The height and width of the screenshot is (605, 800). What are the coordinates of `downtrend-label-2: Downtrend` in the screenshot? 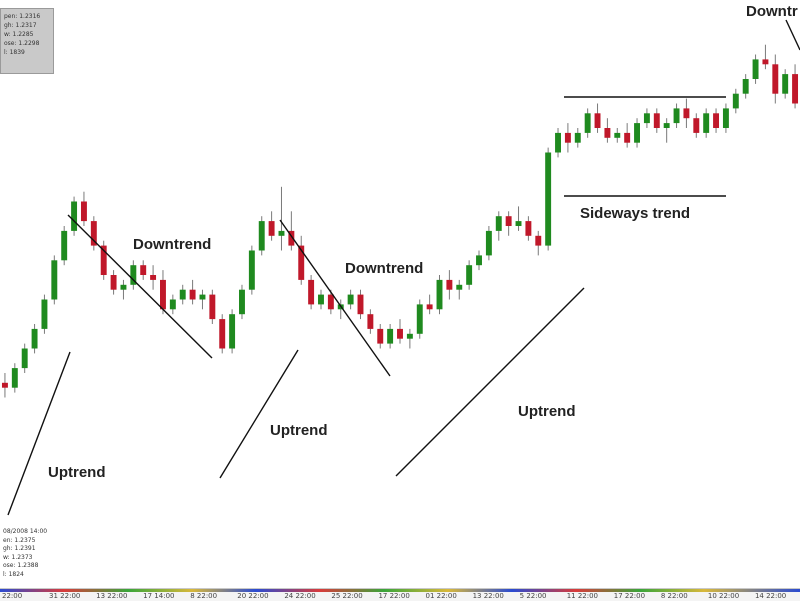 It's located at (384, 268).